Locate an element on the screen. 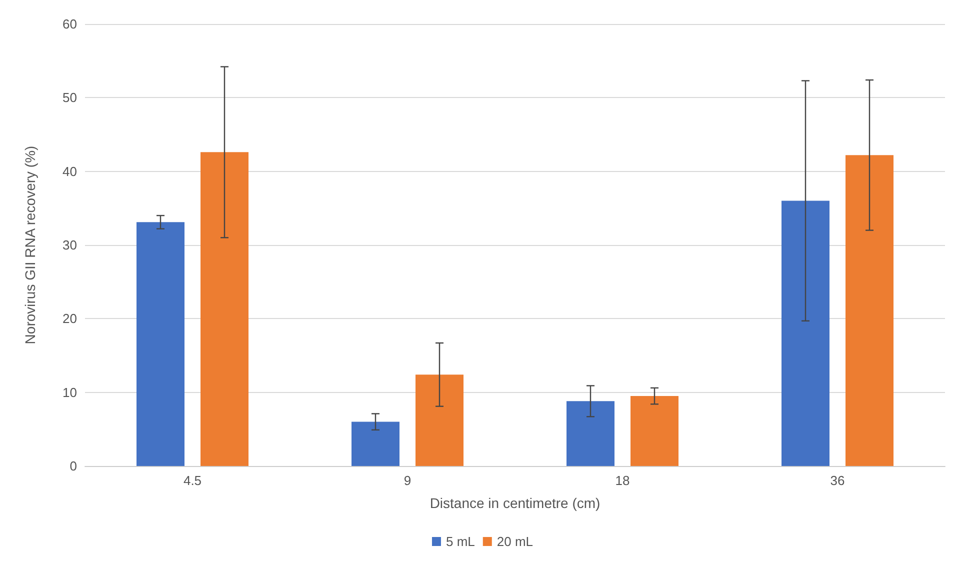 The height and width of the screenshot is (561, 965). y-tick-label: 20 is located at coordinates (69, 318).